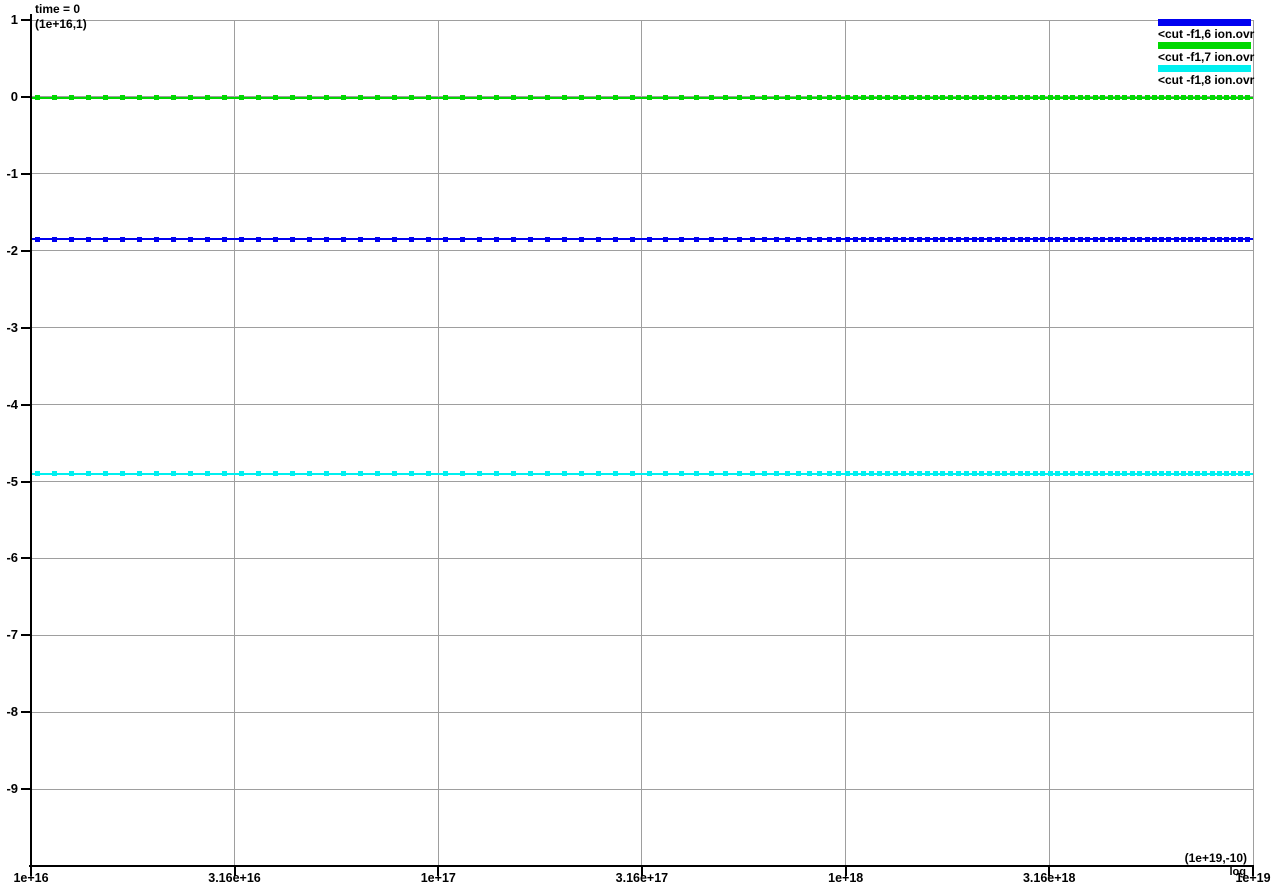  What do you see at coordinates (31, 878) in the screenshot?
I see `x-tick-label: 1e+16` at bounding box center [31, 878].